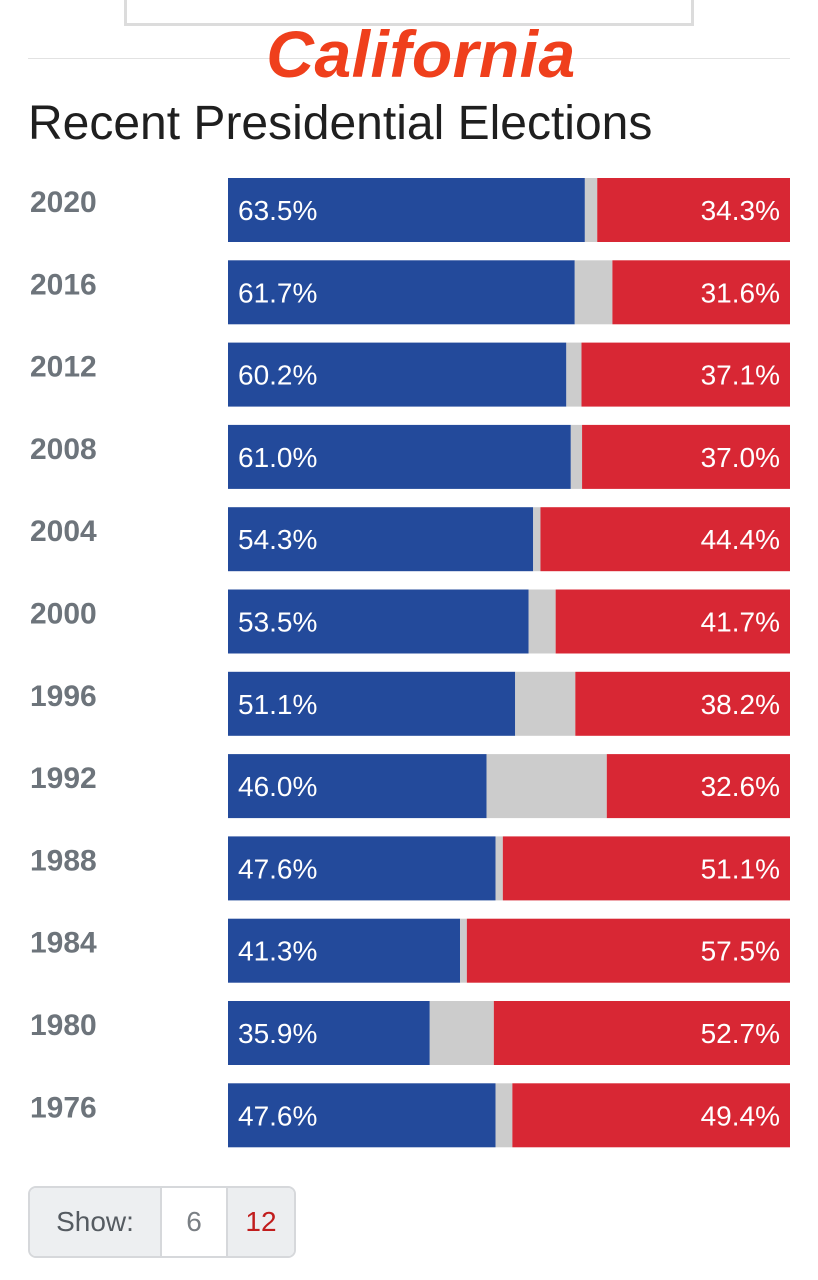 The width and height of the screenshot is (818, 1280). What do you see at coordinates (195, 1222) in the screenshot?
I see `show-6-button: 6` at bounding box center [195, 1222].